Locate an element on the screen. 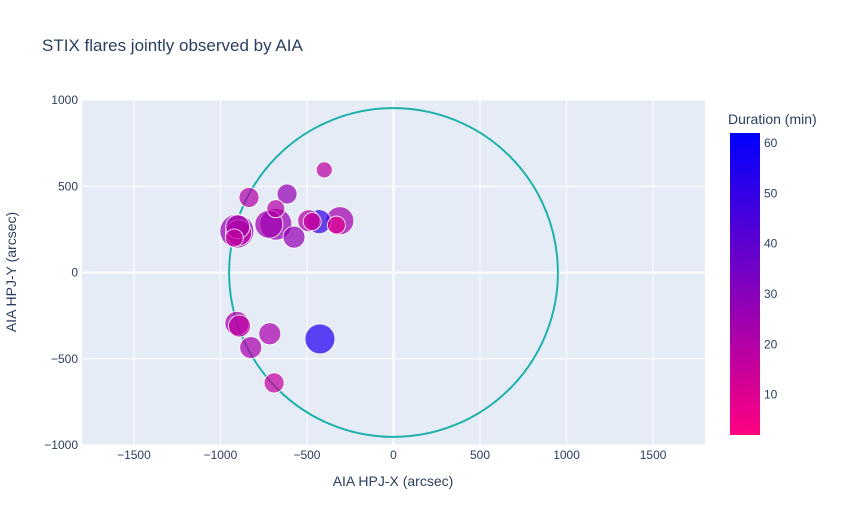  x-tick-label: 0 is located at coordinates (393, 455).